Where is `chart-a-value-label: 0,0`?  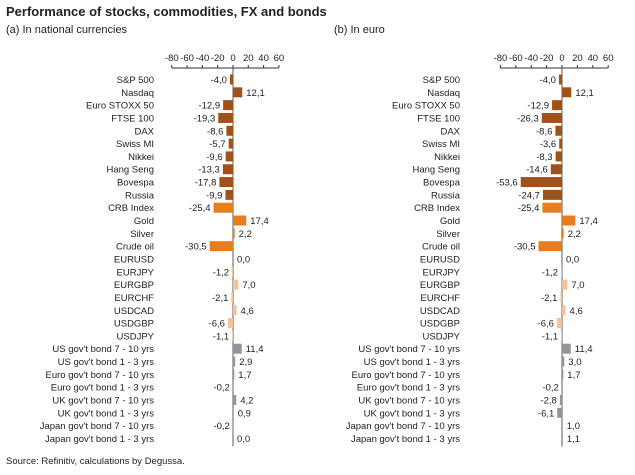 chart-a-value-label: 0,0 is located at coordinates (243, 439).